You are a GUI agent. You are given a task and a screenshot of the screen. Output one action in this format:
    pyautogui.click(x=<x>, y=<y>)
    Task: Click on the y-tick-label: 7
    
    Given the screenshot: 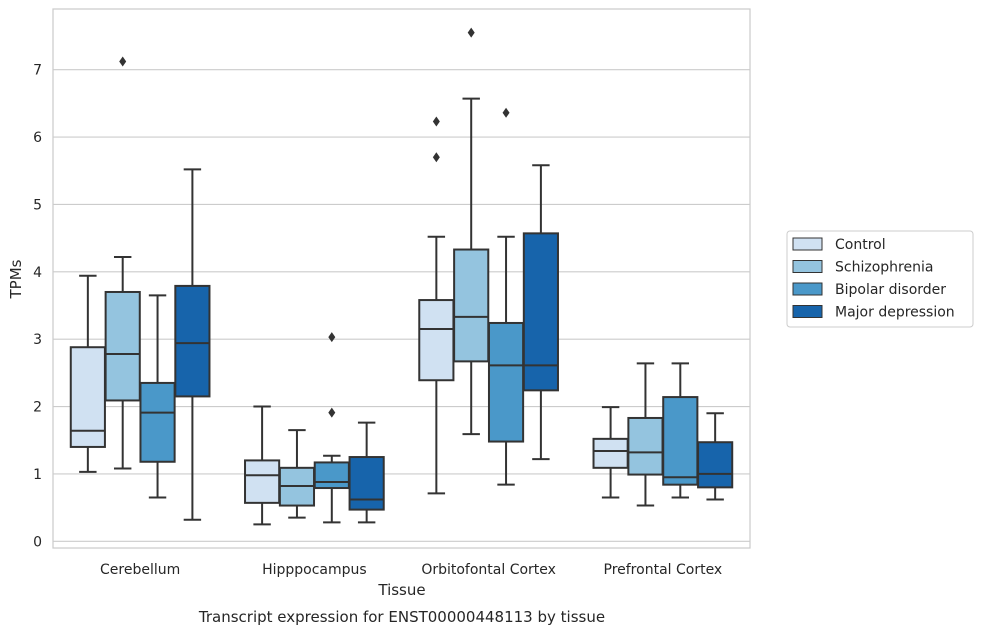 What is the action you would take?
    pyautogui.click(x=37, y=71)
    